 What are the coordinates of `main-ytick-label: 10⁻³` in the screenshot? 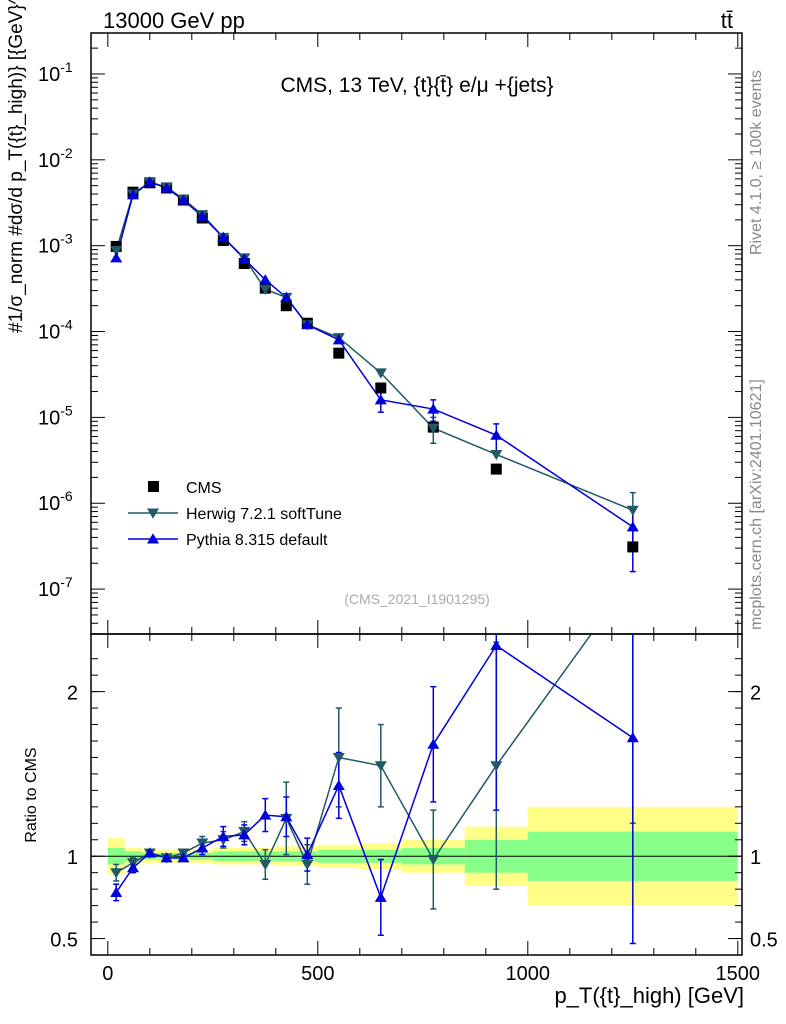 It's located at (55, 244).